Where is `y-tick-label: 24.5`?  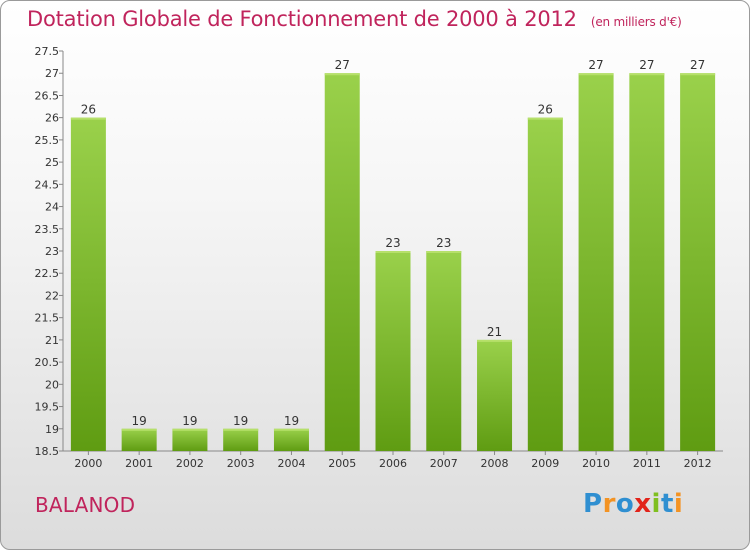 y-tick-label: 24.5 is located at coordinates (47, 184).